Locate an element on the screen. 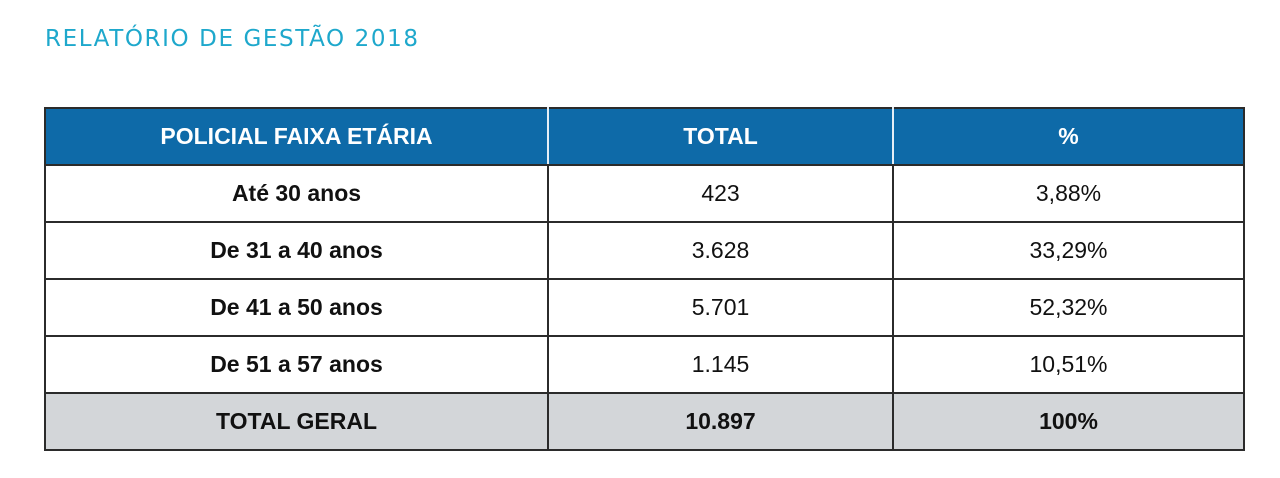 This screenshot has height=478, width=1280. total-cell: 5.701 is located at coordinates (720, 307).